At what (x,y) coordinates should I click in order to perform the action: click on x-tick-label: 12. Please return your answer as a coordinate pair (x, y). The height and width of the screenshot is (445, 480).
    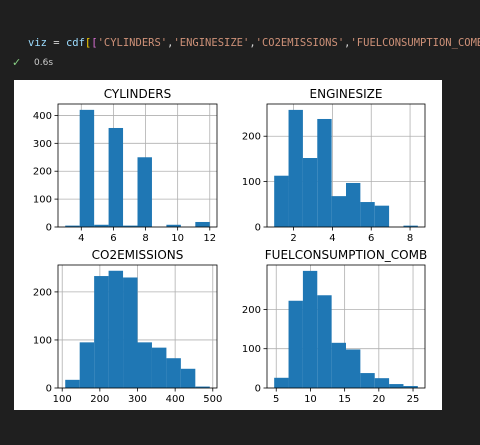
    Looking at the image, I should click on (209, 238).